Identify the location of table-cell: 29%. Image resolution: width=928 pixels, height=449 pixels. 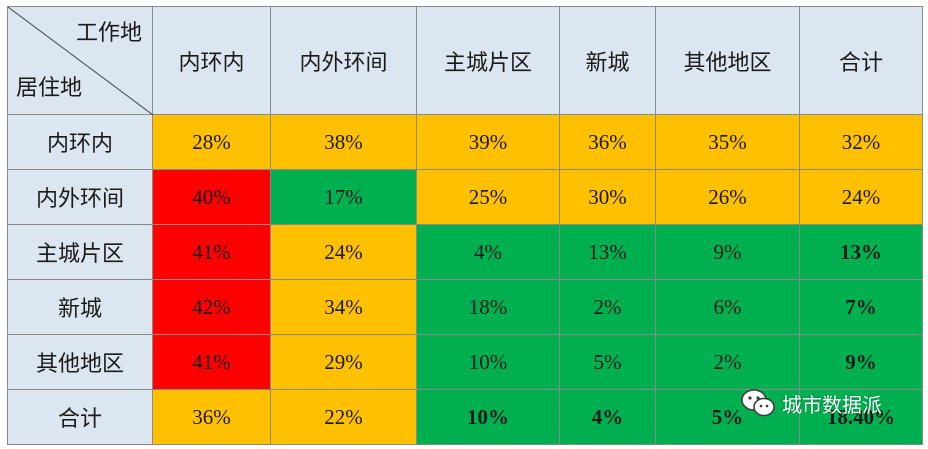
(343, 362).